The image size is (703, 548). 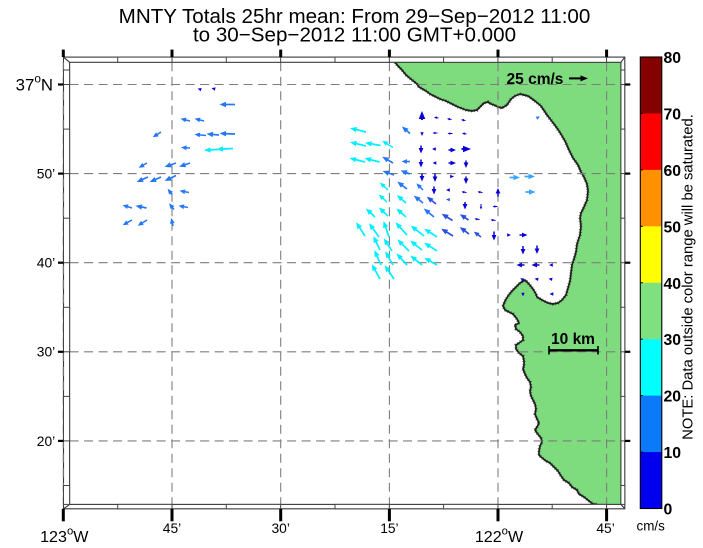 What do you see at coordinates (34, 83) in the screenshot?
I see `svg-text: 37oN` at bounding box center [34, 83].